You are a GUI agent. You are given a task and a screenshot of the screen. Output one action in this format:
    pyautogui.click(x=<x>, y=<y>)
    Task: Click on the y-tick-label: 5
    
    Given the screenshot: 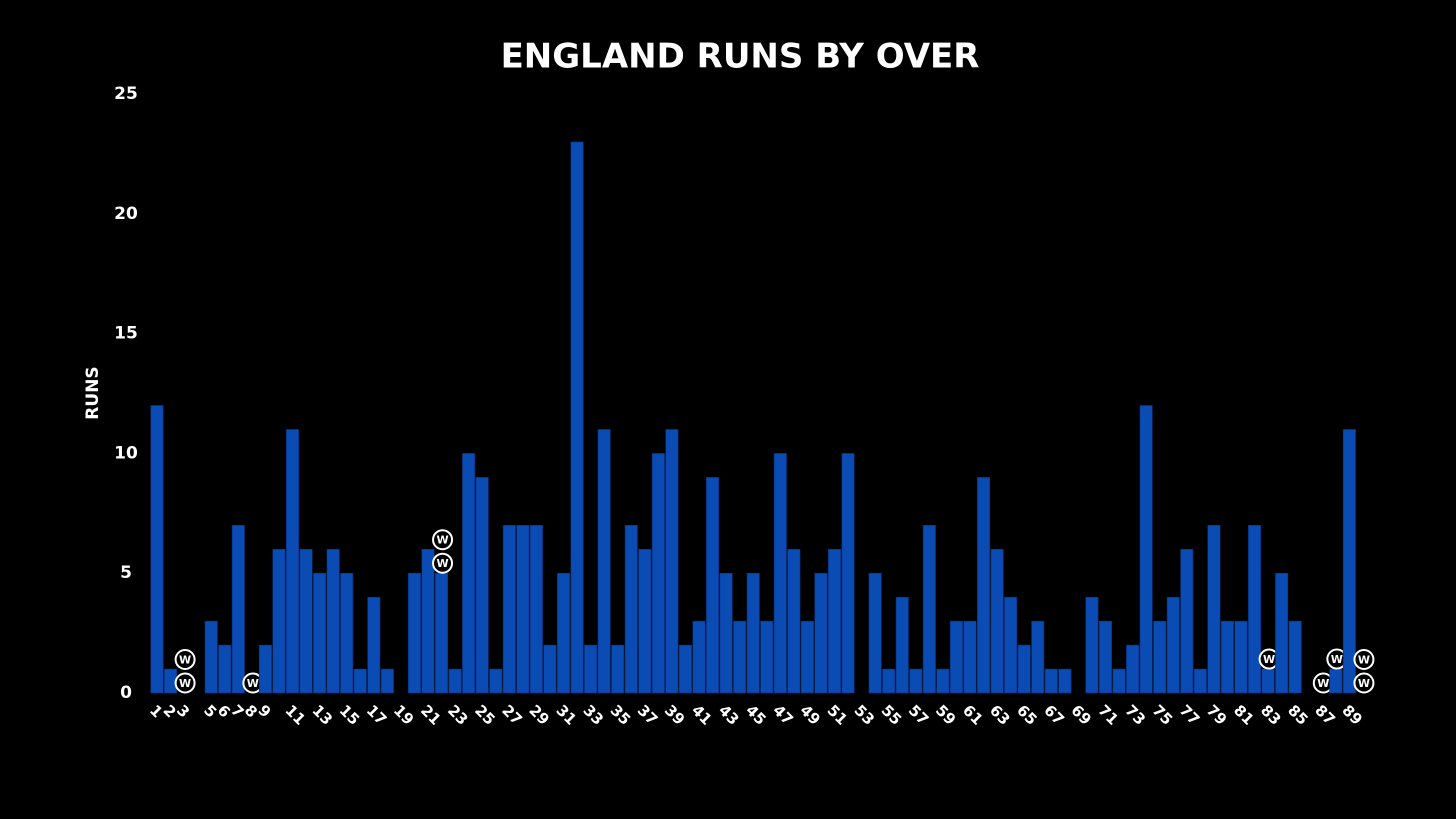 What is the action you would take?
    pyautogui.click(x=126, y=573)
    